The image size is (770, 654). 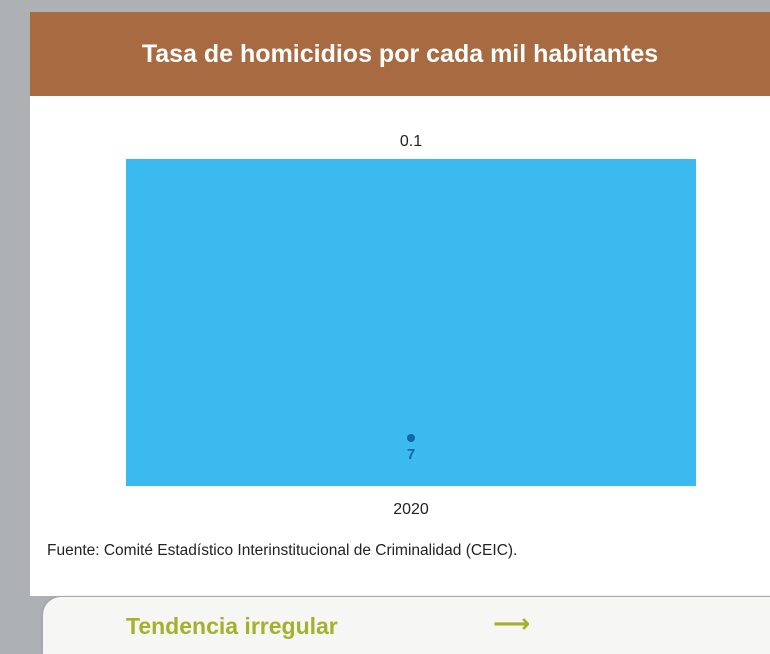 I want to click on data-label: 0.1, so click(x=411, y=141).